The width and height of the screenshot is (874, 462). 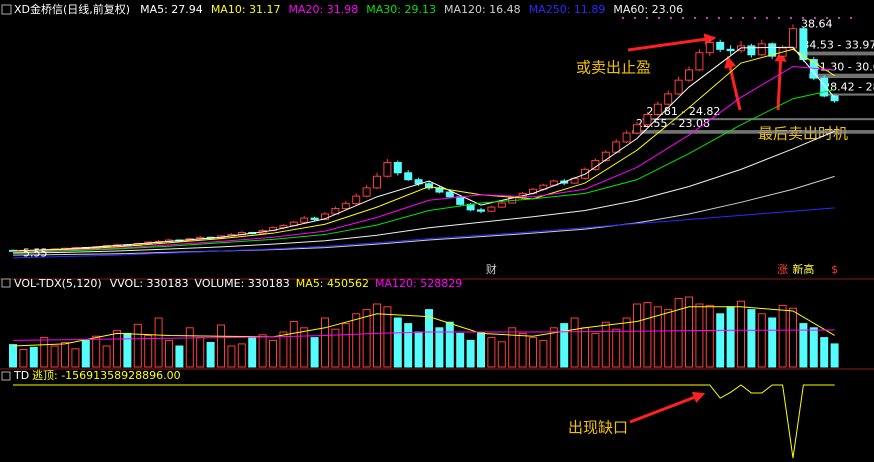 What do you see at coordinates (667, 407) in the screenshot?
I see `arrow` at bounding box center [667, 407].